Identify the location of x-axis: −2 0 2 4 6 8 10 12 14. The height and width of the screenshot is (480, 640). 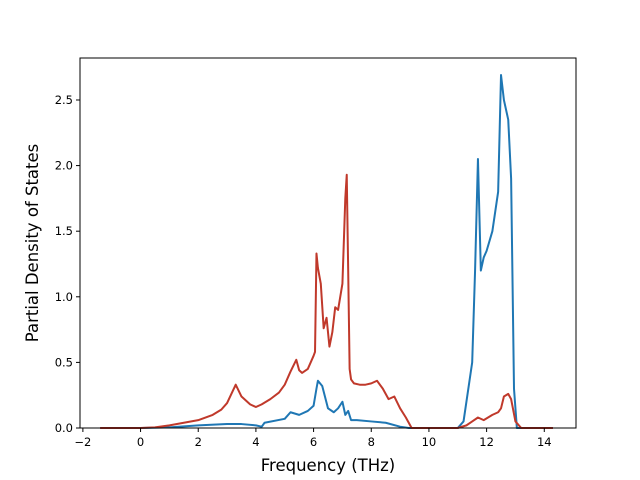
(313, 438).